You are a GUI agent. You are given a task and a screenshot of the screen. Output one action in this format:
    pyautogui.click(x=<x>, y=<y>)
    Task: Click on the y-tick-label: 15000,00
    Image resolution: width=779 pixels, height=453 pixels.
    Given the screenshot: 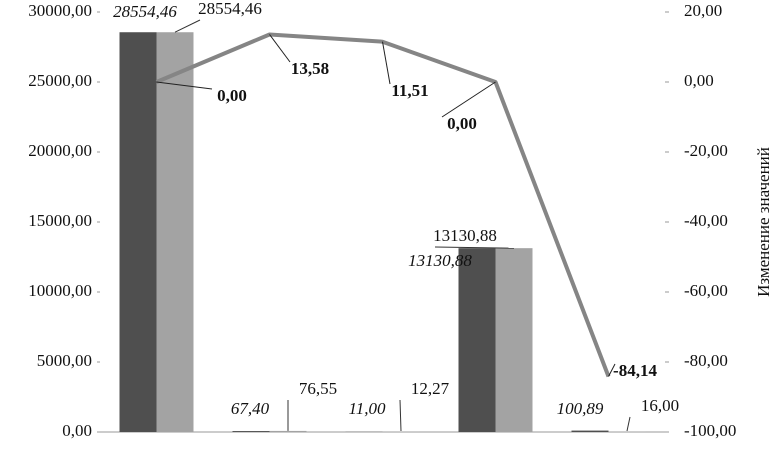 What is the action you would take?
    pyautogui.click(x=60, y=220)
    